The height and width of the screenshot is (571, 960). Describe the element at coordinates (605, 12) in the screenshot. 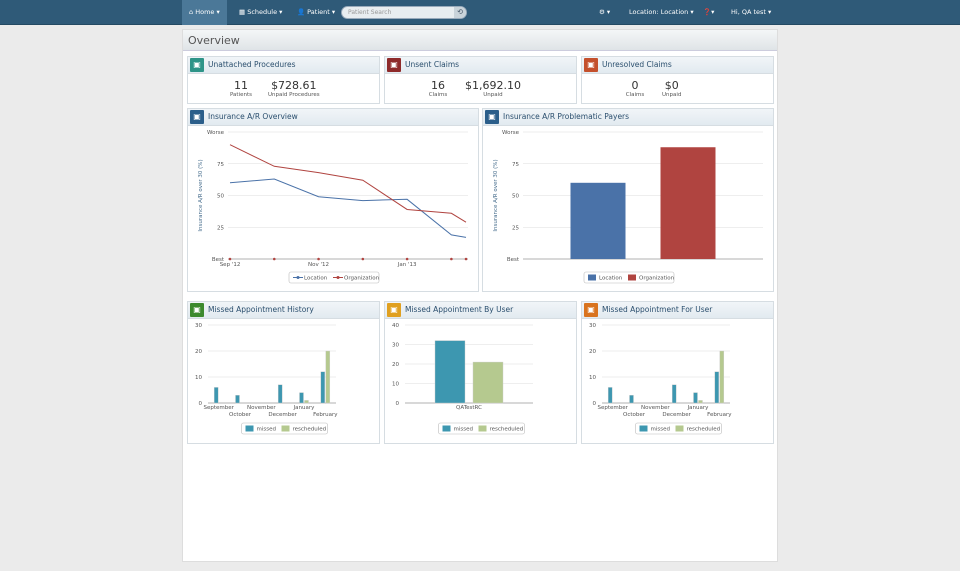

I see `settings-gear-icon: ⚙ ▾` at that location.